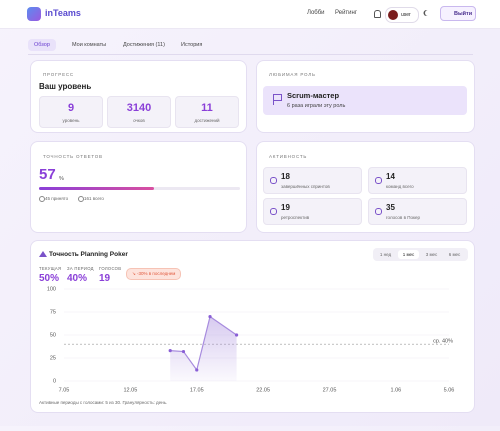  I want to click on accuracy-value: 57, so click(47, 174).